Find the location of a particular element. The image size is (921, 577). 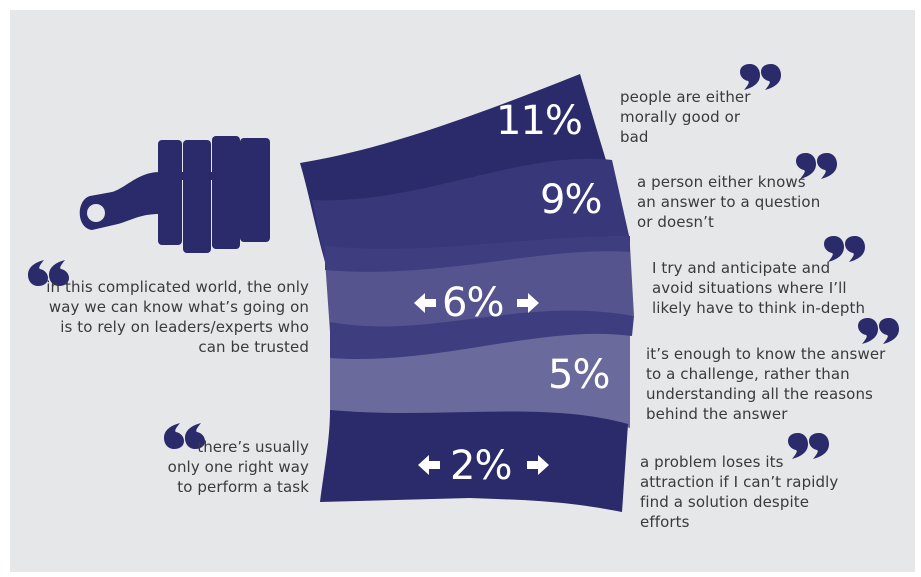

paint-brush-icon is located at coordinates (174, 194).